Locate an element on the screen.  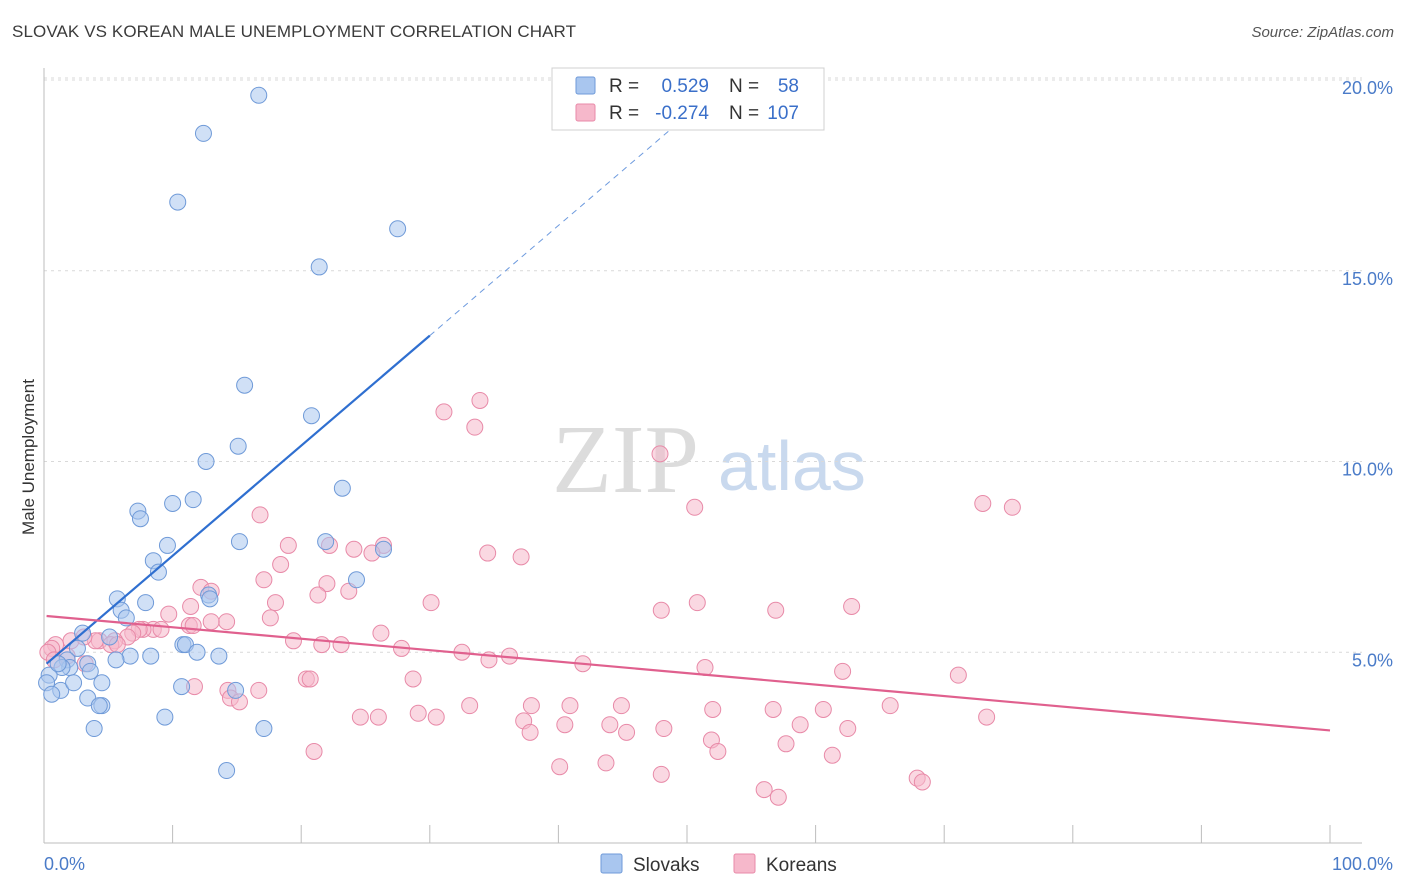
legend-r-label-slovaks: R = is located at coordinates (624, 86).